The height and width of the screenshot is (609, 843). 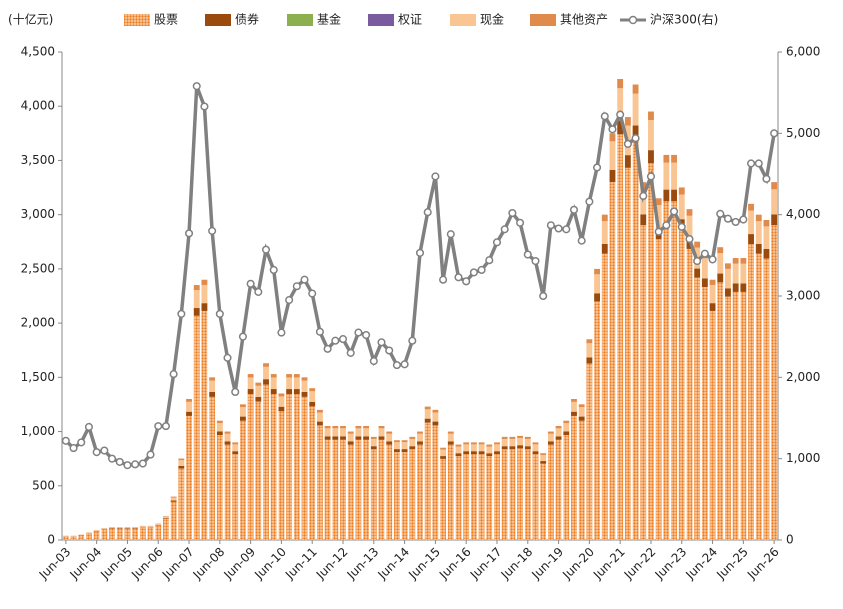 I want to click on y2-tick-label: 0, so click(x=790, y=540).